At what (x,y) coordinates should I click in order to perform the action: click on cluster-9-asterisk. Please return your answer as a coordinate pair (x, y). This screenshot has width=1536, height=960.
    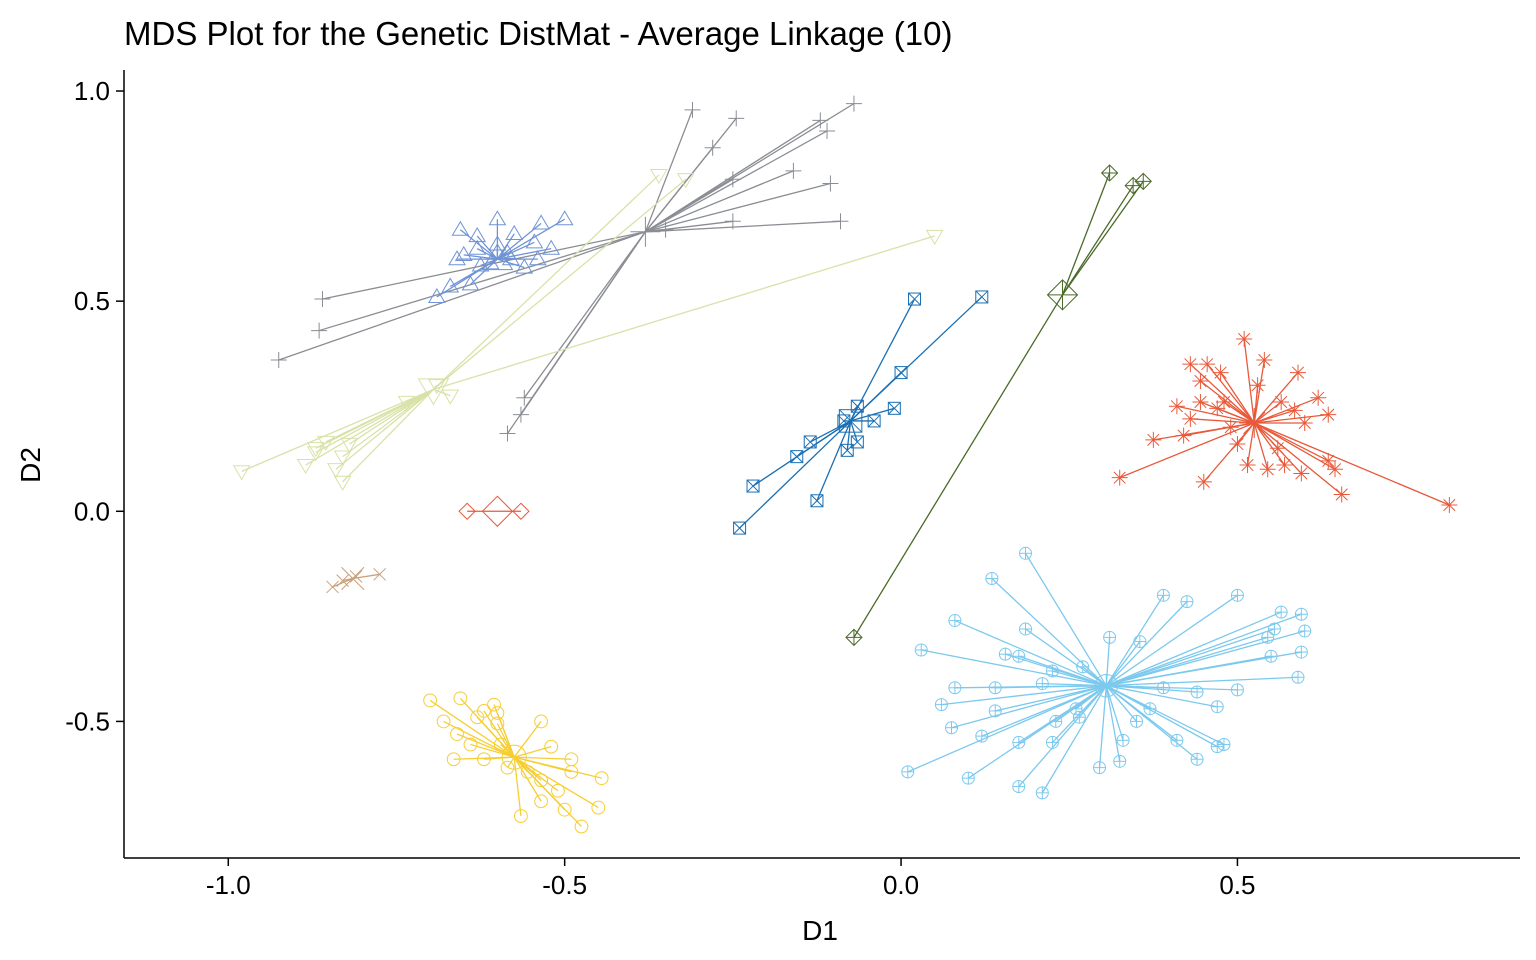
    Looking at the image, I should click on (1284, 421).